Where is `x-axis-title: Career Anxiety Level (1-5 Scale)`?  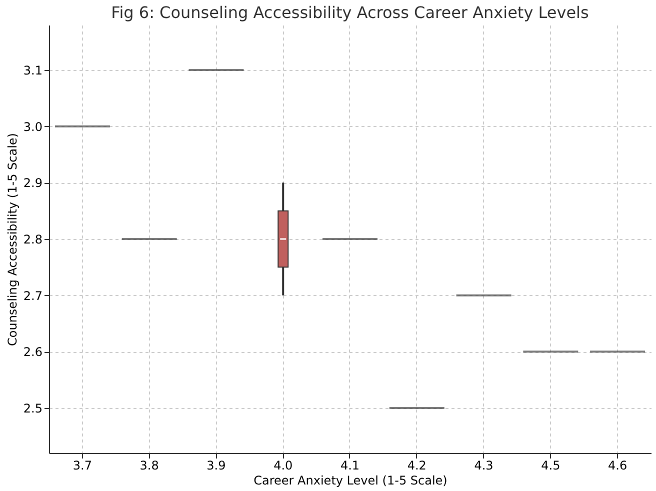
x-axis-title: Career Anxiety Level (1-5 Scale) is located at coordinates (351, 481).